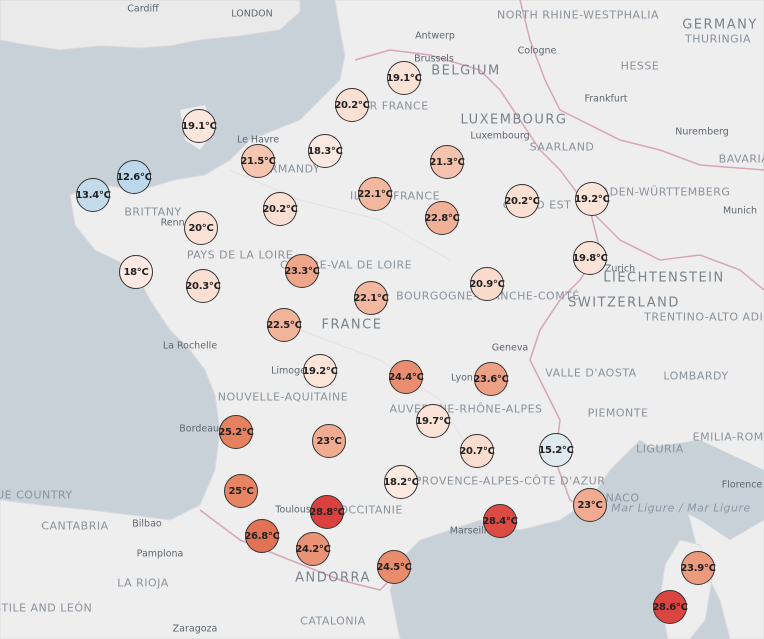 Image resolution: width=764 pixels, height=639 pixels. Describe the element at coordinates (500, 136) in the screenshot. I see `city-label: Luxembourg` at that location.